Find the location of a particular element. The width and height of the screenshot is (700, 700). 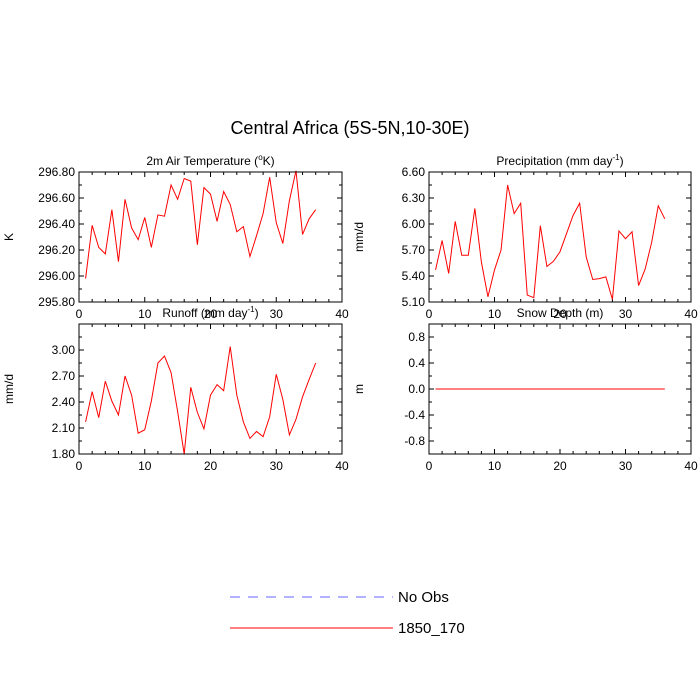

panel-title: Runoff (mm day-1) is located at coordinates (210, 312).